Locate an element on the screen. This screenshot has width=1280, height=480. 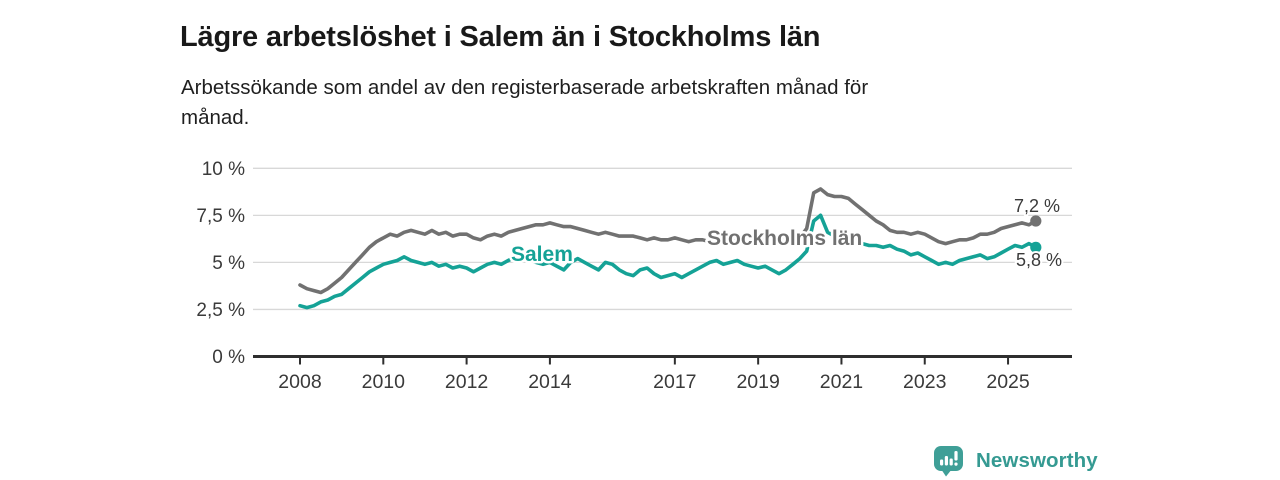
newsworthy-logo-text: Newsworthy is located at coordinates (1037, 460).